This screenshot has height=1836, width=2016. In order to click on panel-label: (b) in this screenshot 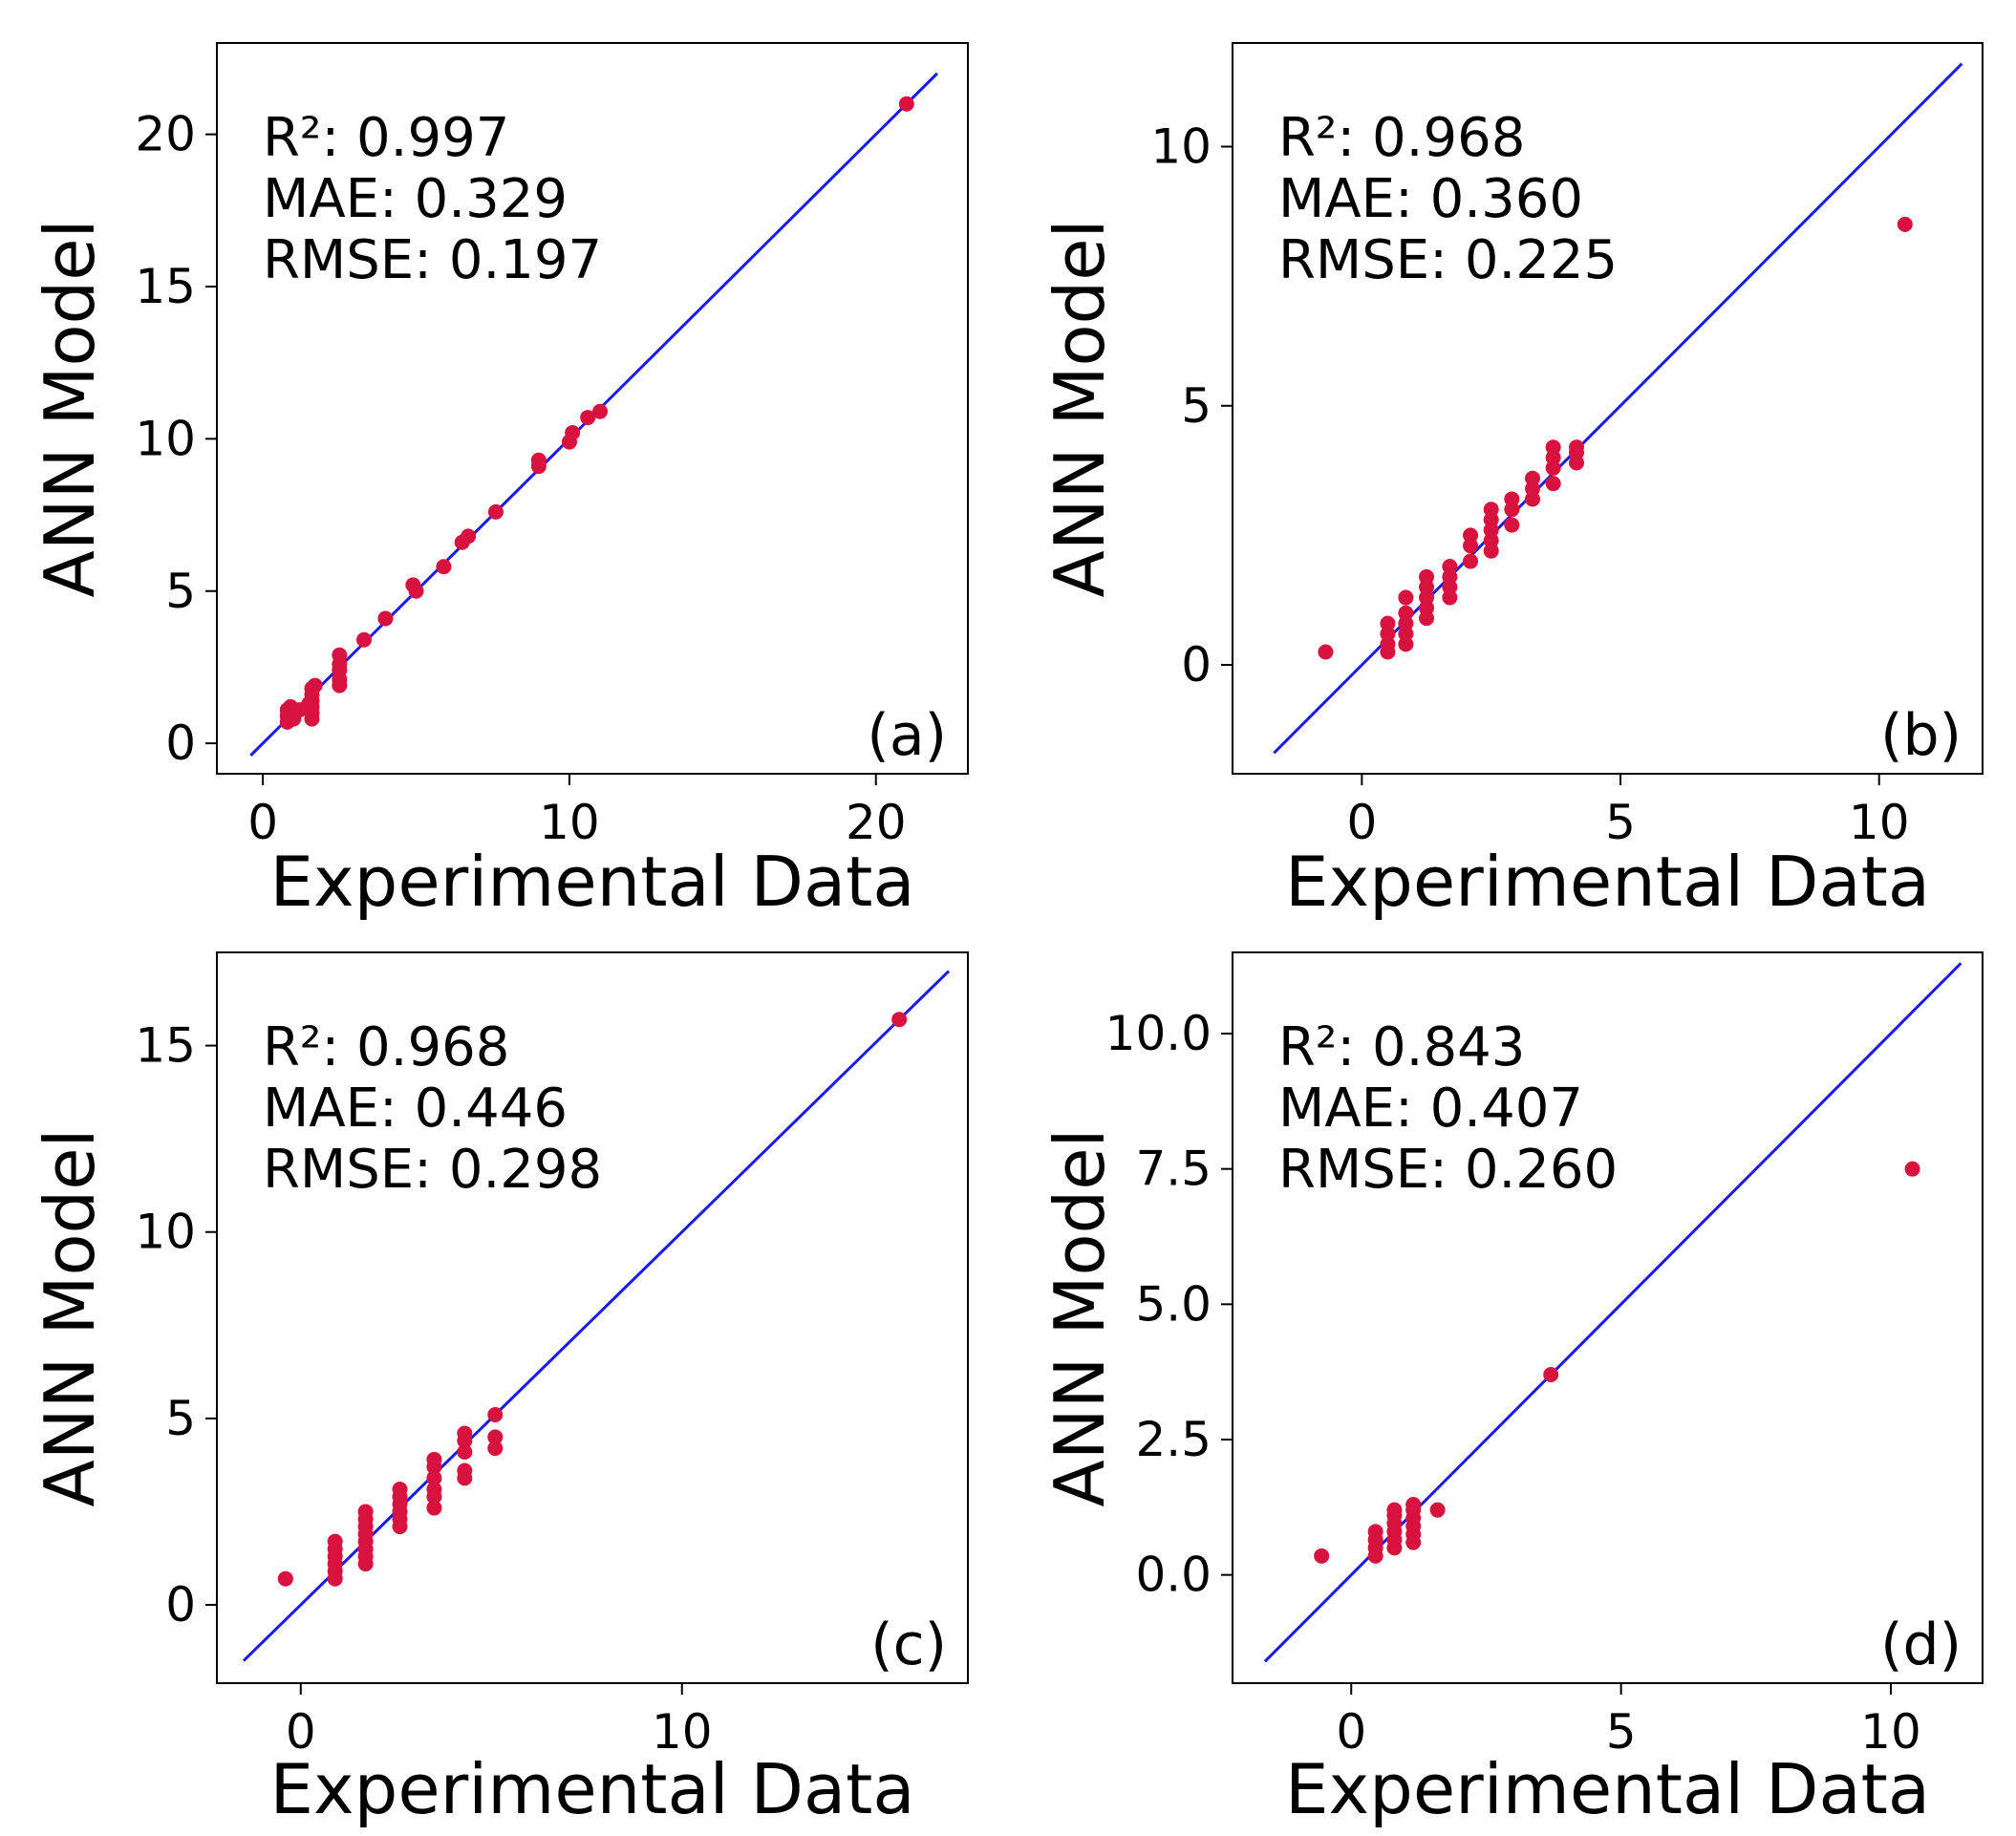, I will do `click(1921, 735)`.